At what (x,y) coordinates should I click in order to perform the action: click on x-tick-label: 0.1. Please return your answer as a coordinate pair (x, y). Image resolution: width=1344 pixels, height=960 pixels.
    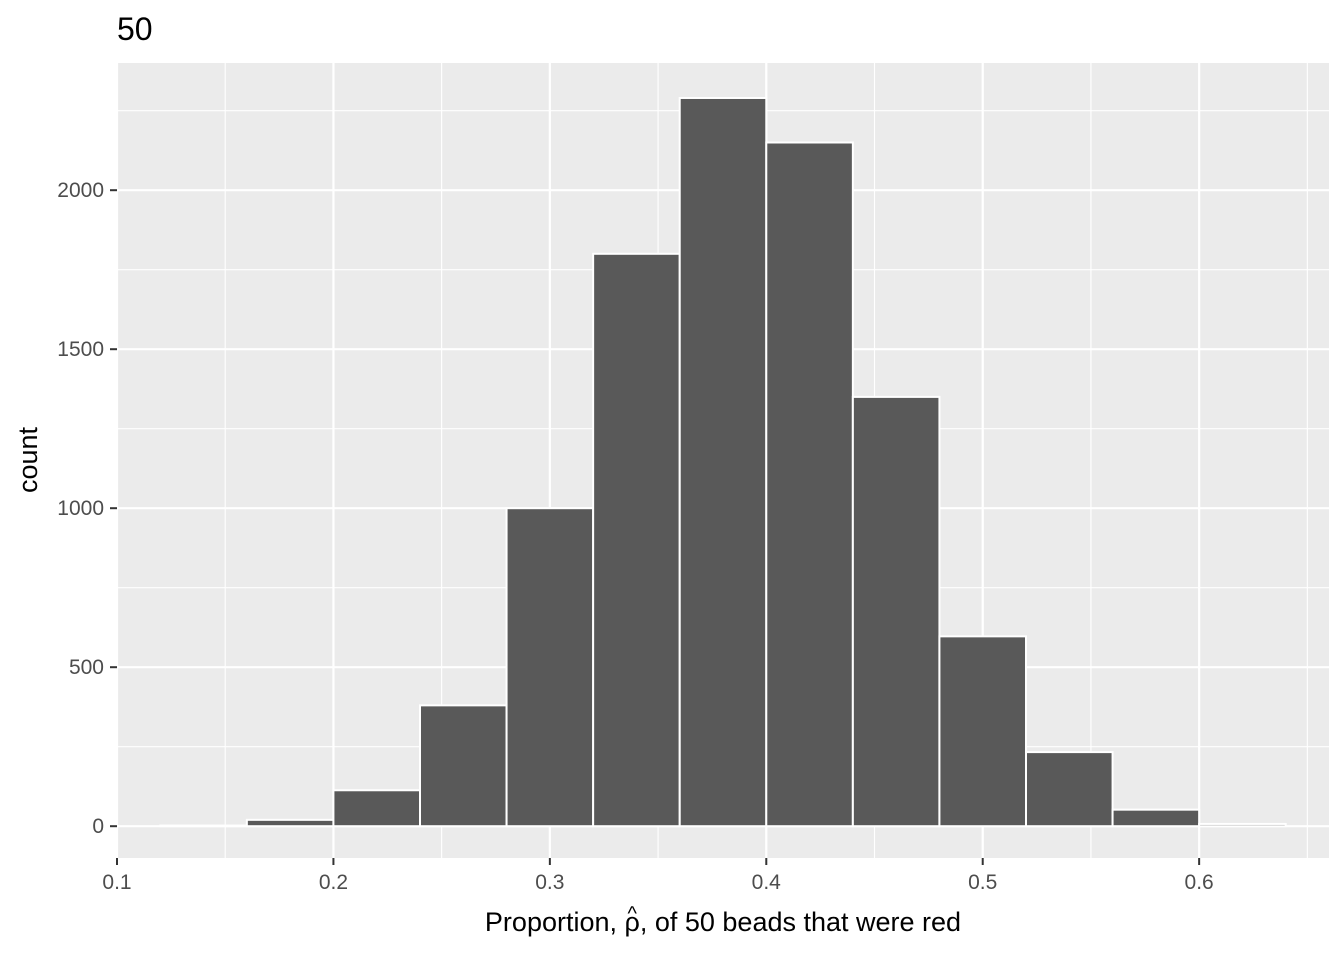
    Looking at the image, I should click on (116, 882).